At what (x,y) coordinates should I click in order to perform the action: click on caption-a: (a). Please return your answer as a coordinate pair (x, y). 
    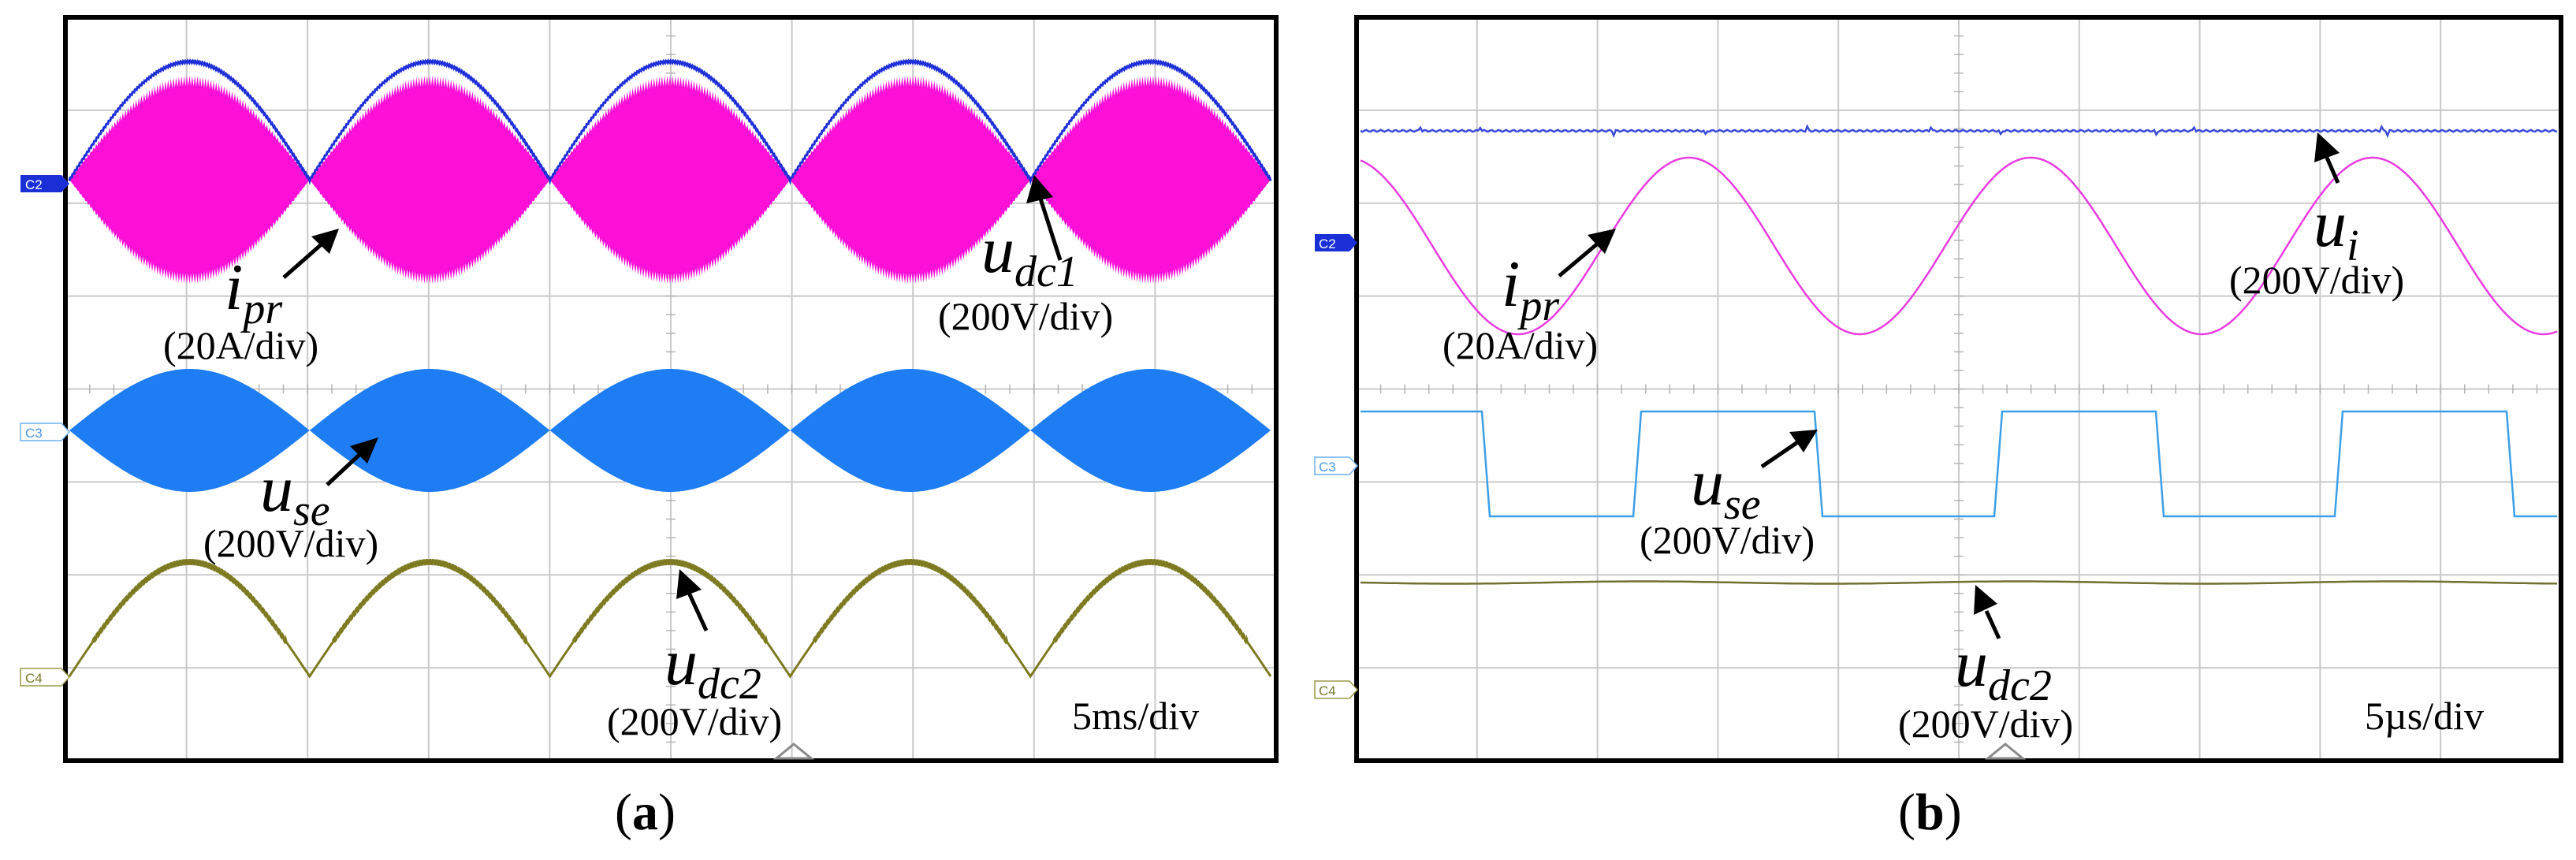
    Looking at the image, I should click on (645, 812).